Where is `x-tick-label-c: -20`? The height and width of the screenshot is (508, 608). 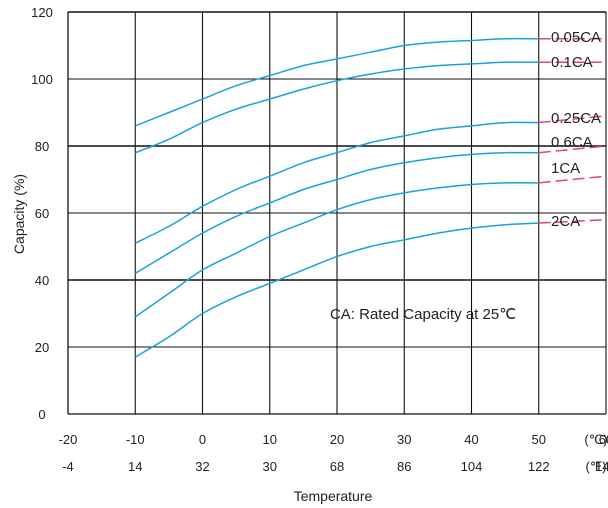
x-tick-label-c: -20 is located at coordinates (68, 439).